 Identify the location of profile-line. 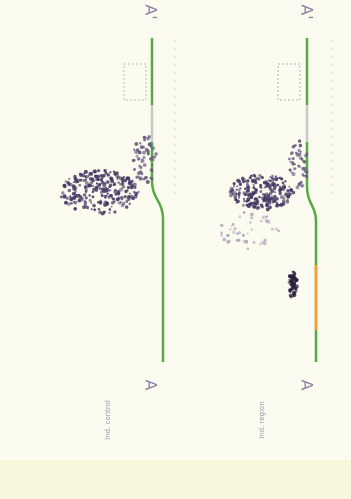
(311, 203).